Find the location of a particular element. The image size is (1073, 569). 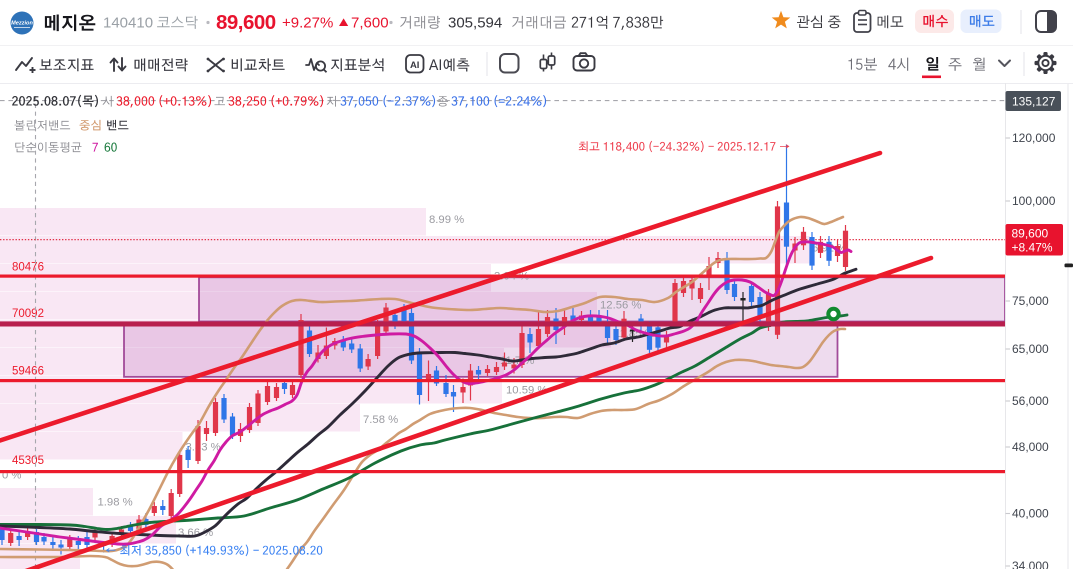

svg-text: 48,000 is located at coordinates (1030, 447).